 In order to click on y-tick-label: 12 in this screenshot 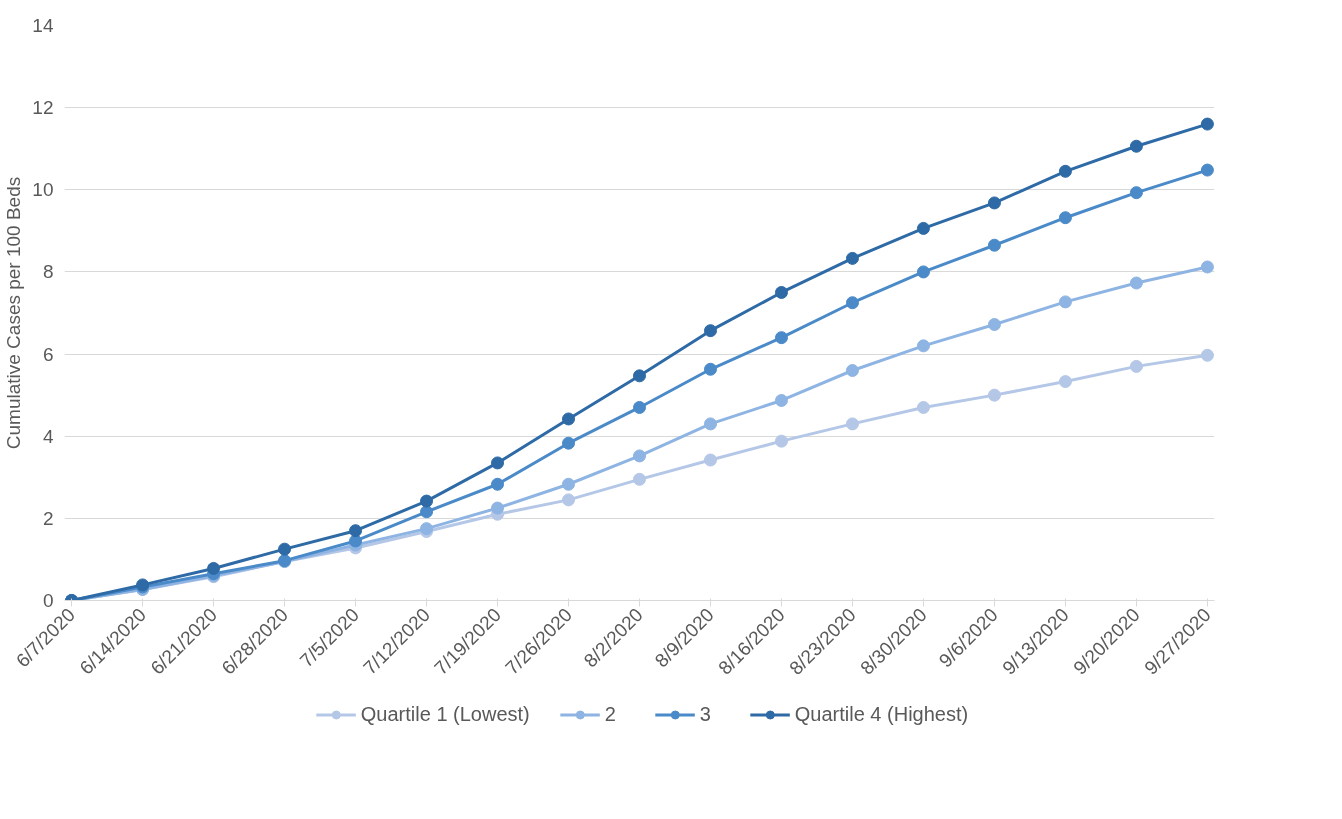, I will do `click(43, 108)`.